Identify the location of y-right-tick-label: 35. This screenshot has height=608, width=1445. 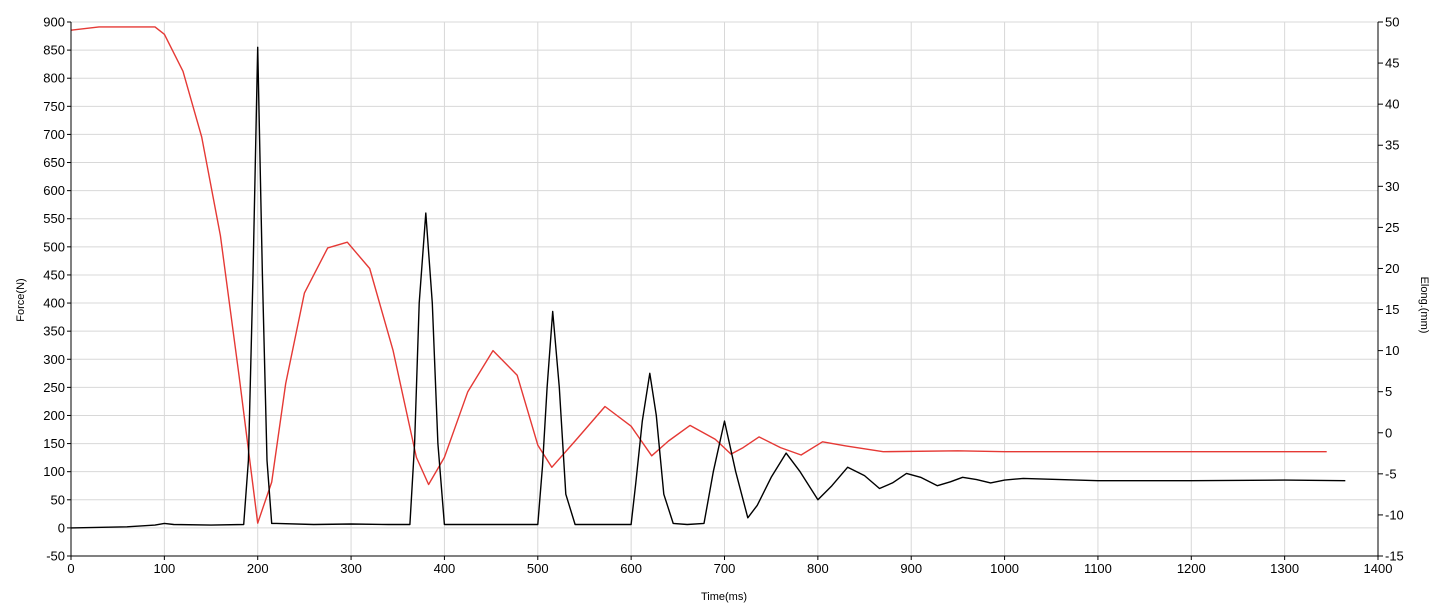
(1392, 145).